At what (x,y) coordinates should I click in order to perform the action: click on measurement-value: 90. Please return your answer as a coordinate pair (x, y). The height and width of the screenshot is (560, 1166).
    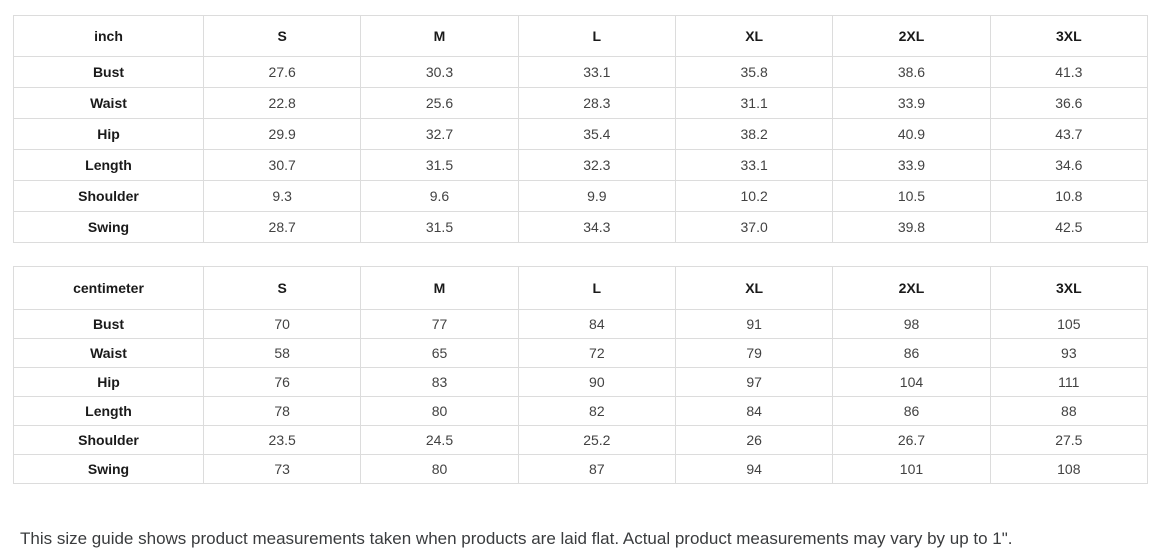
    Looking at the image, I should click on (596, 382).